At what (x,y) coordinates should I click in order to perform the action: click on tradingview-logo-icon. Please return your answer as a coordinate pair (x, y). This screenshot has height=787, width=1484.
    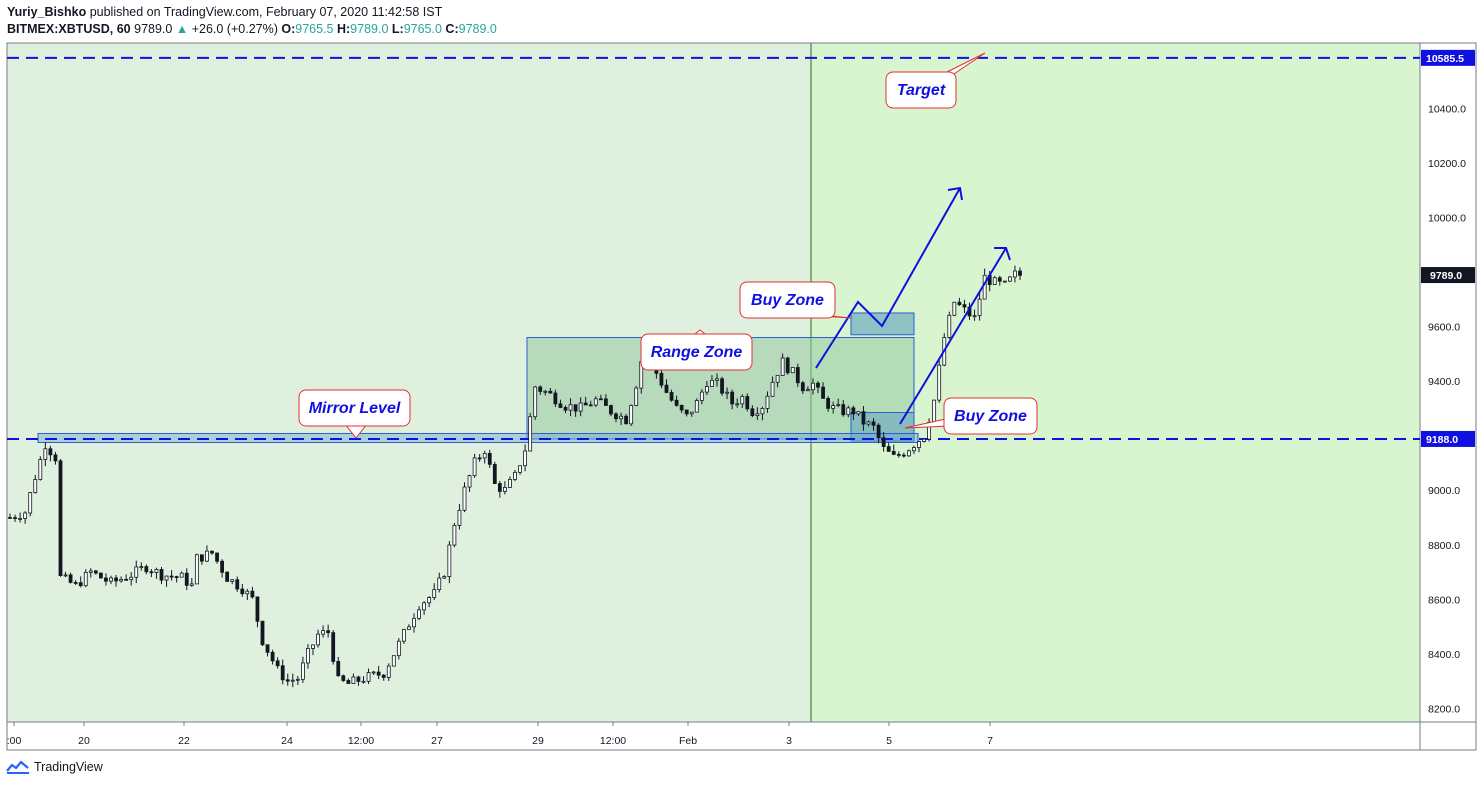
    Looking at the image, I should click on (18, 767).